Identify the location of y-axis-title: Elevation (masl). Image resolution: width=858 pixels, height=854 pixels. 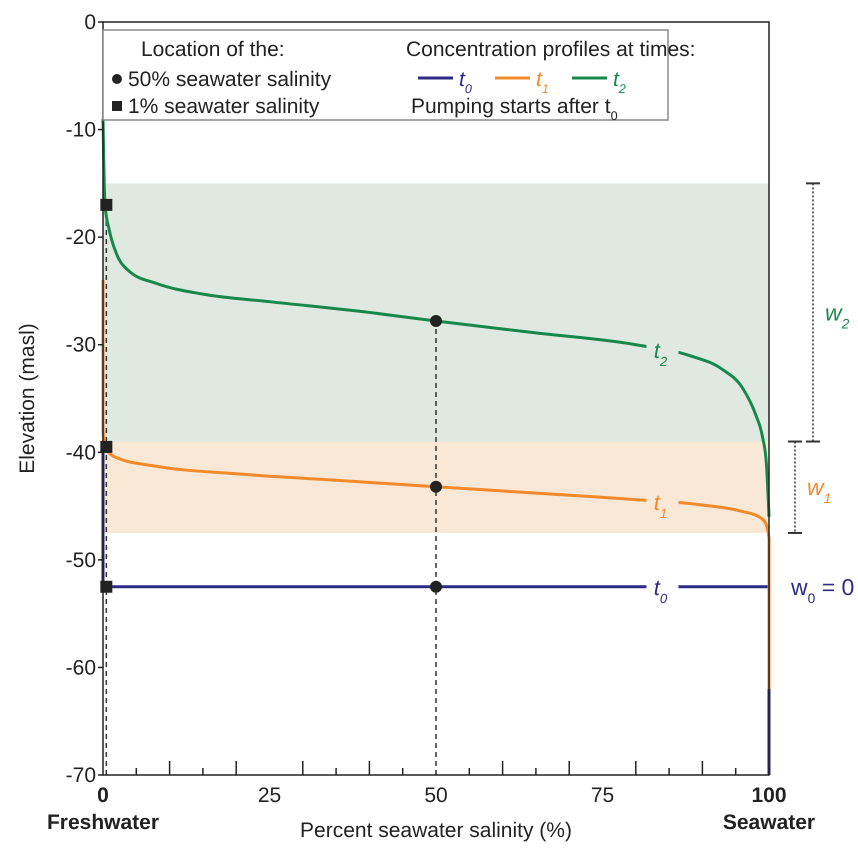
(27, 398).